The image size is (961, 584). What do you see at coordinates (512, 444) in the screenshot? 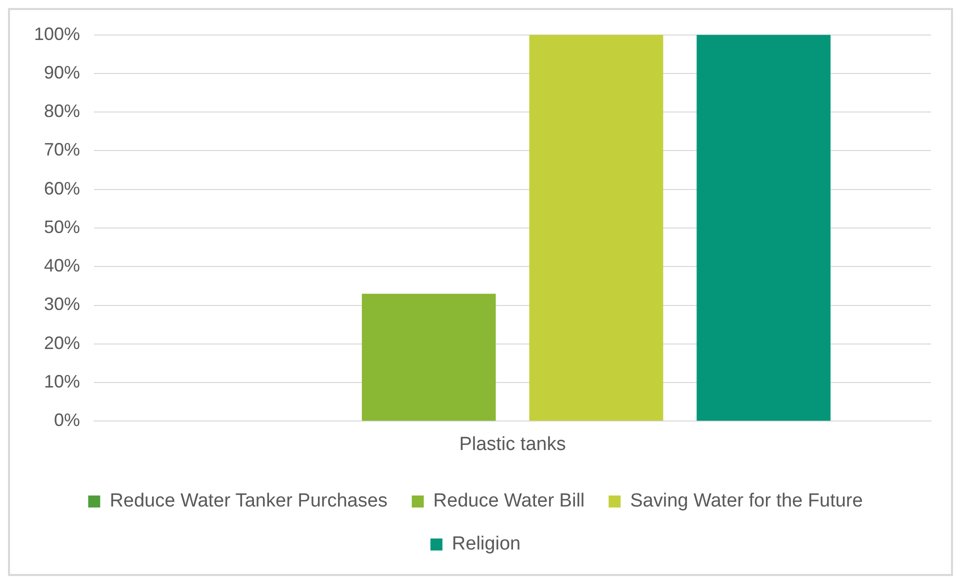
I see `x-tick-label: Plastic tanks` at bounding box center [512, 444].